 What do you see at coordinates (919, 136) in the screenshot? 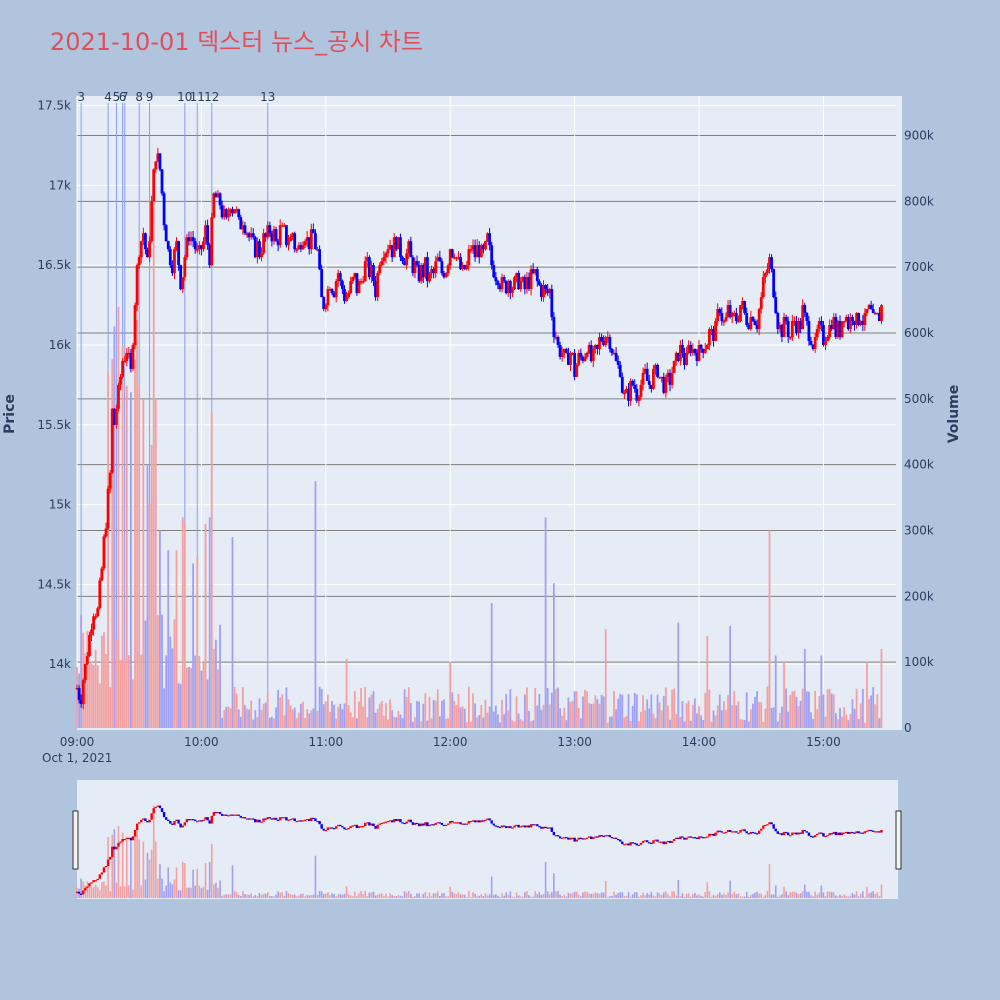
I see `volume-tick-label: 900k` at bounding box center [919, 136].